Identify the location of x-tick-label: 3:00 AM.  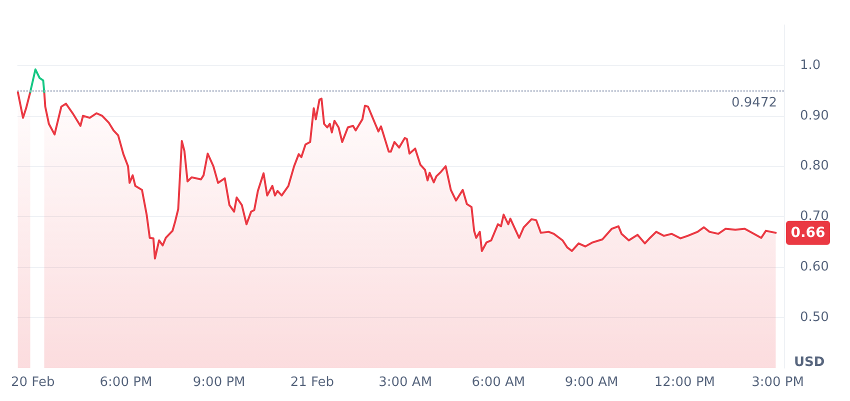
(405, 382).